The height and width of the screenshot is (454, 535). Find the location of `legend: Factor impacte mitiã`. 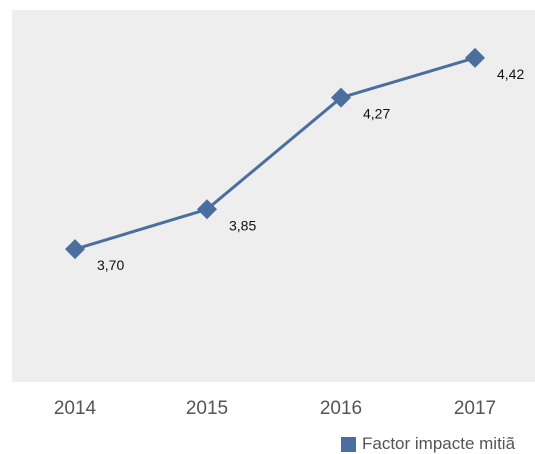

legend: Factor impacte mitiã is located at coordinates (438, 444).